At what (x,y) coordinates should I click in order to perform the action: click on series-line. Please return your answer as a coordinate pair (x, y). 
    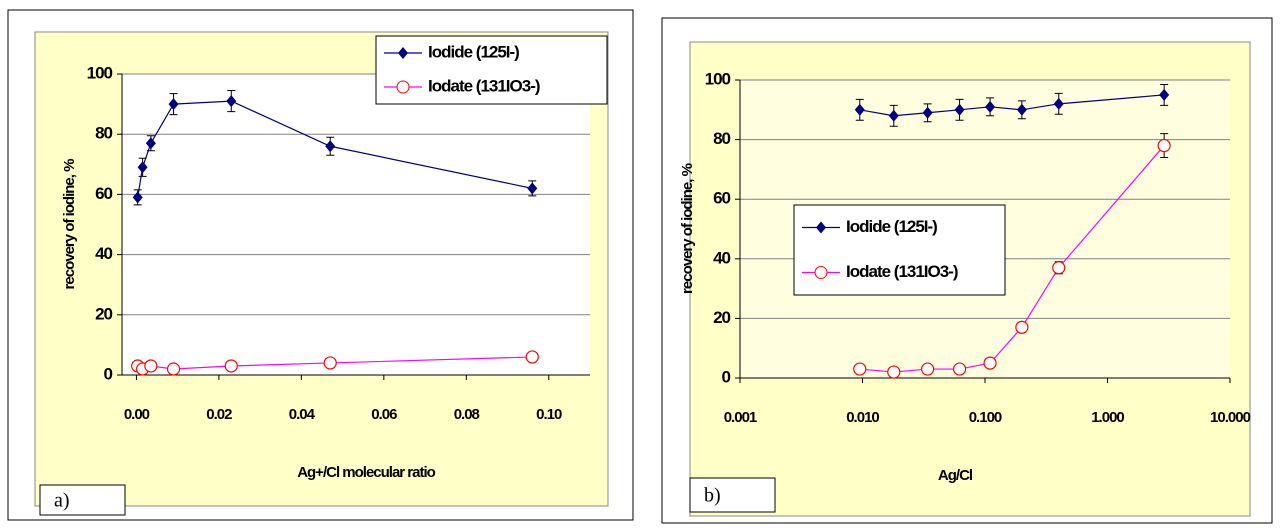
    Looking at the image, I should click on (1012, 105).